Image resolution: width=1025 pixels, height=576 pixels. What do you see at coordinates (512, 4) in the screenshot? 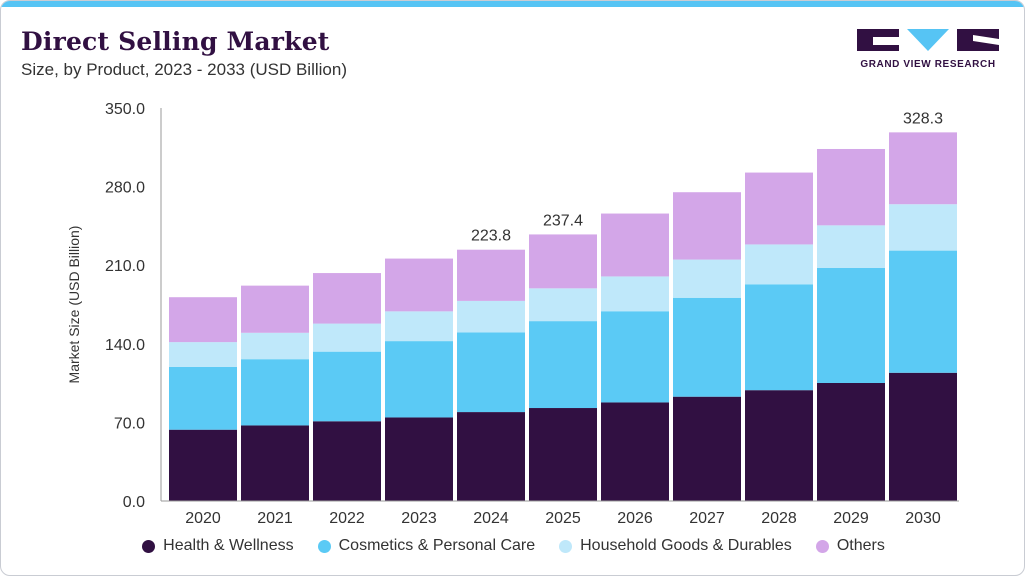
I see `top-accent-bar` at bounding box center [512, 4].